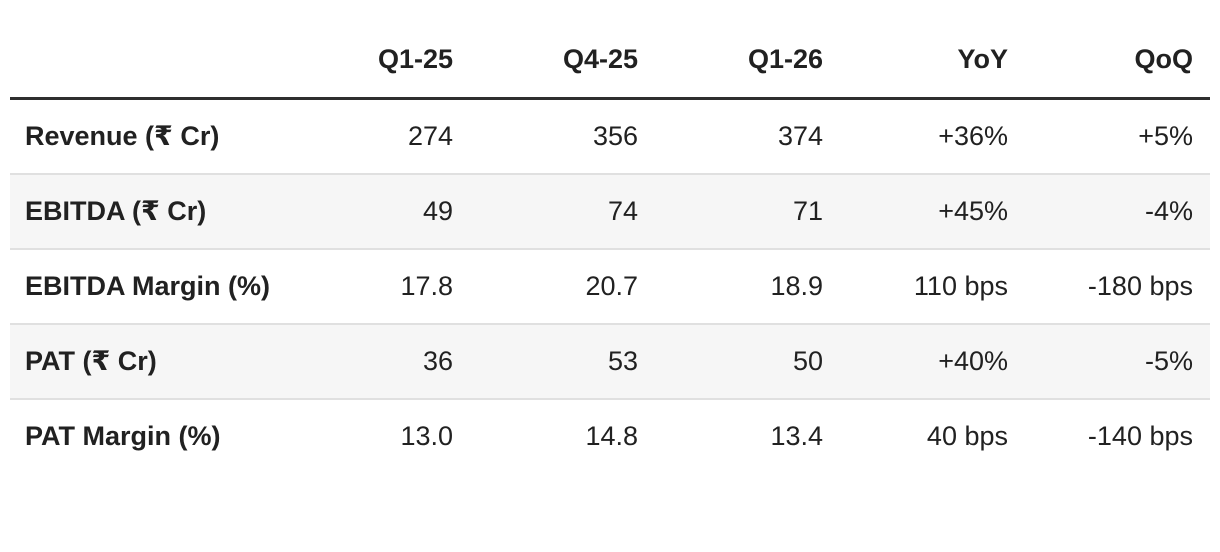 The image size is (1220, 552). Describe the element at coordinates (622, 360) in the screenshot. I see `cell-value: 53` at that location.